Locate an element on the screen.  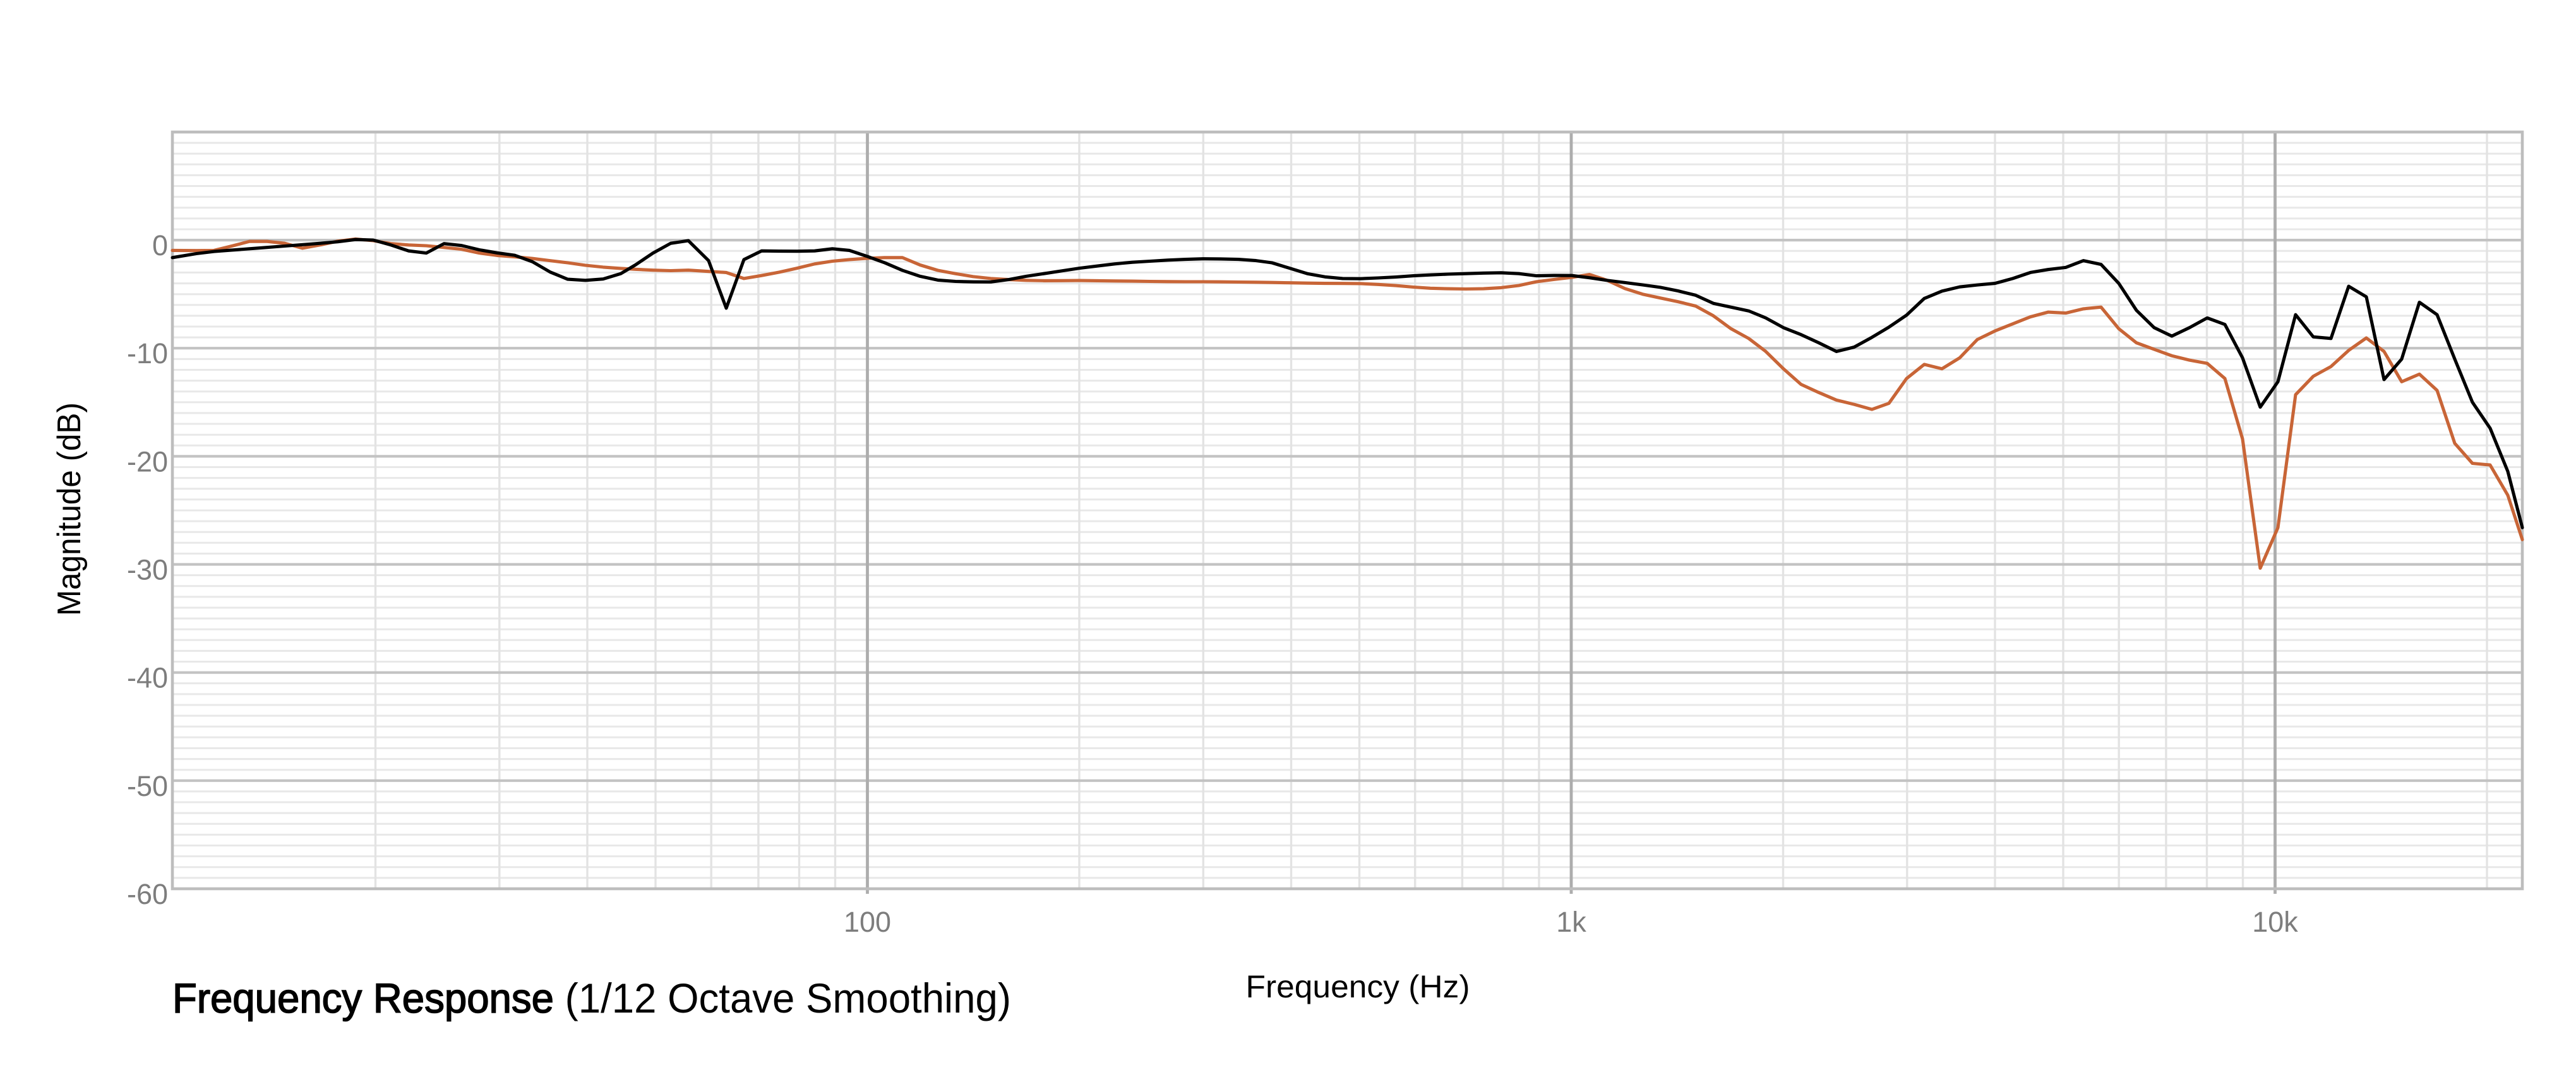
svg-text: Magnitude (dB) is located at coordinates (69, 509).